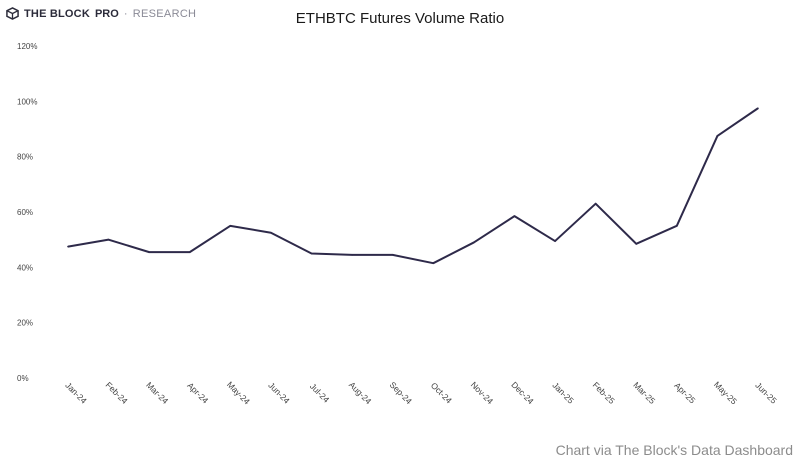  I want to click on y-tick-label: 60%, so click(25, 212).